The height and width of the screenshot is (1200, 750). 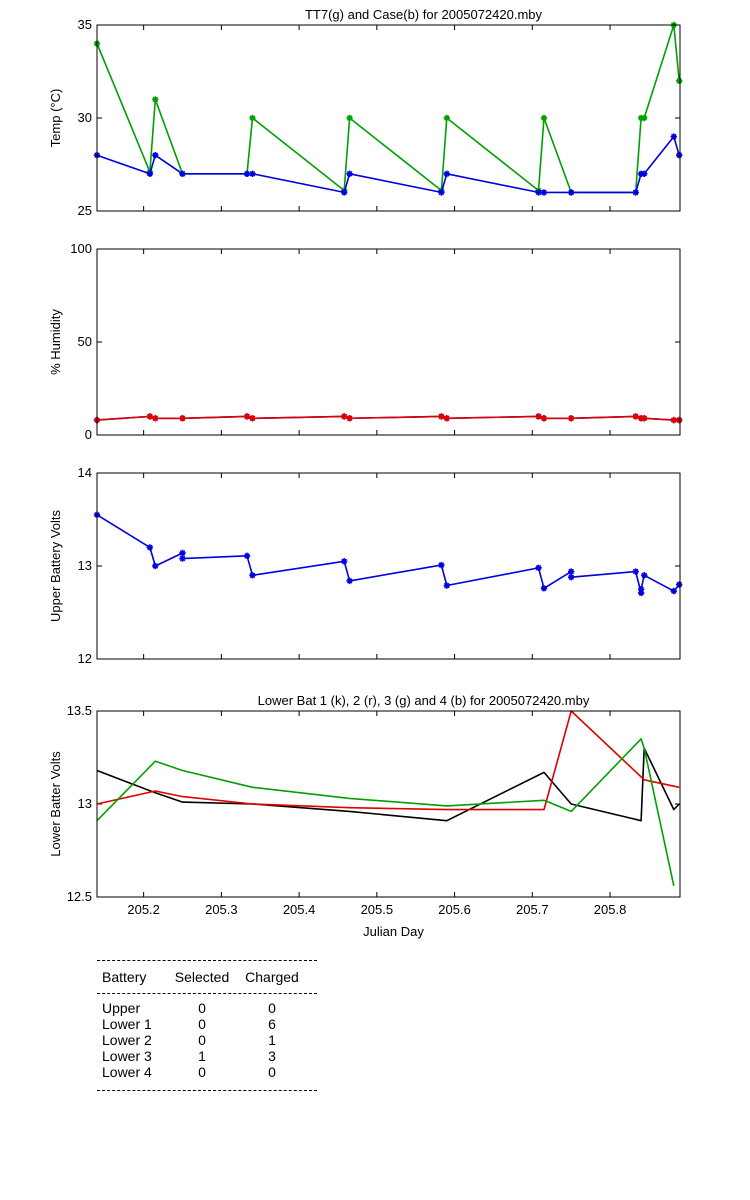 I want to click on x-tick-label: 205.7, so click(x=532, y=909).